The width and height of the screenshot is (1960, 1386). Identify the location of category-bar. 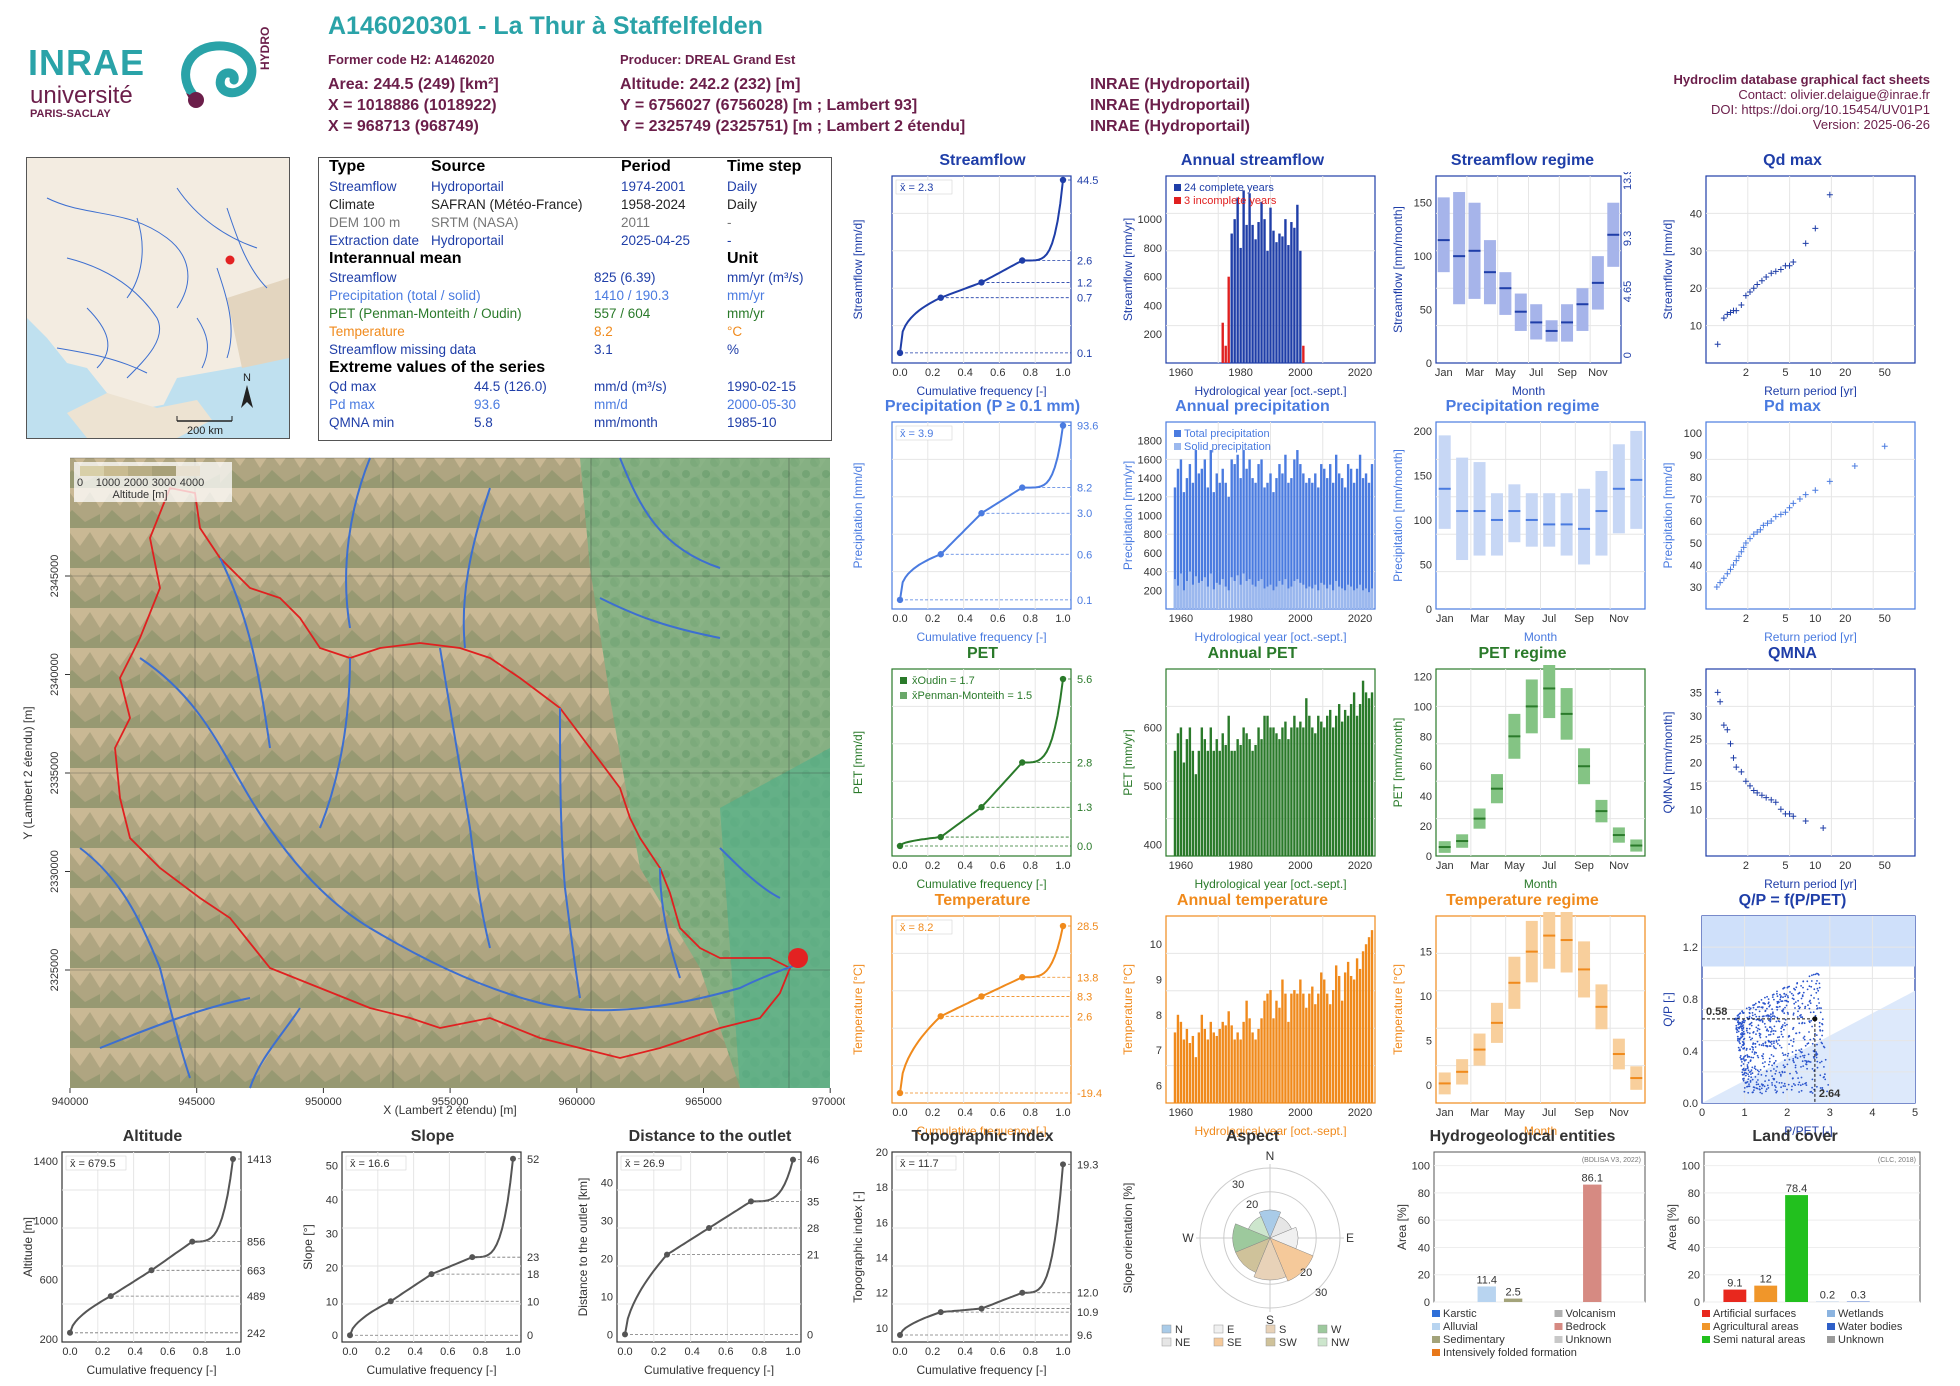
(1766, 1293).